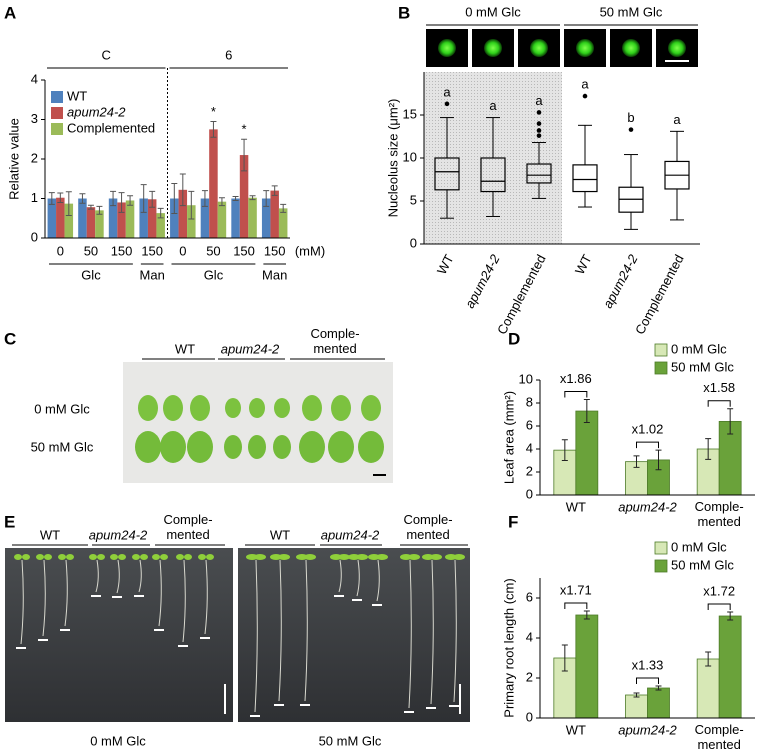  What do you see at coordinates (529, 401) in the screenshot?
I see `y-tick-label: 8` at bounding box center [529, 401].